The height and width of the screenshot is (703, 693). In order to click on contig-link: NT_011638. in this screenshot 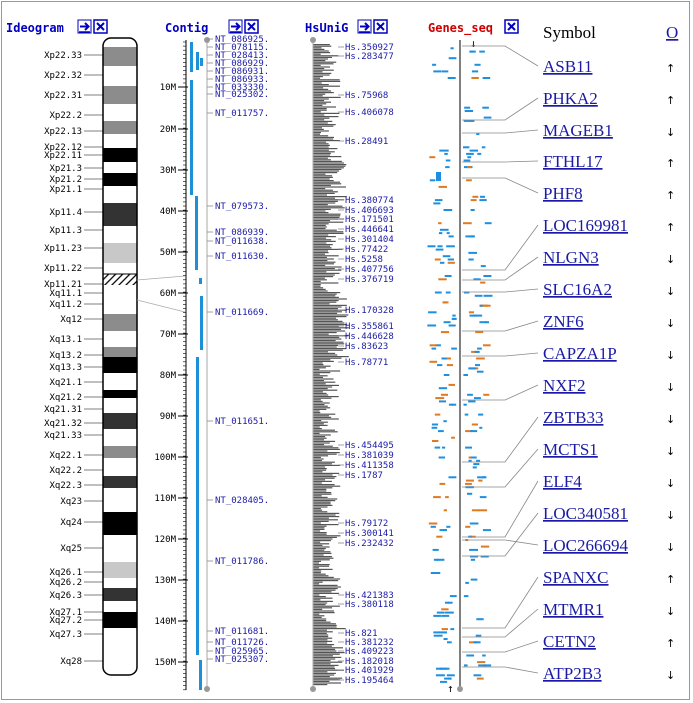, I will do `click(242, 242)`.